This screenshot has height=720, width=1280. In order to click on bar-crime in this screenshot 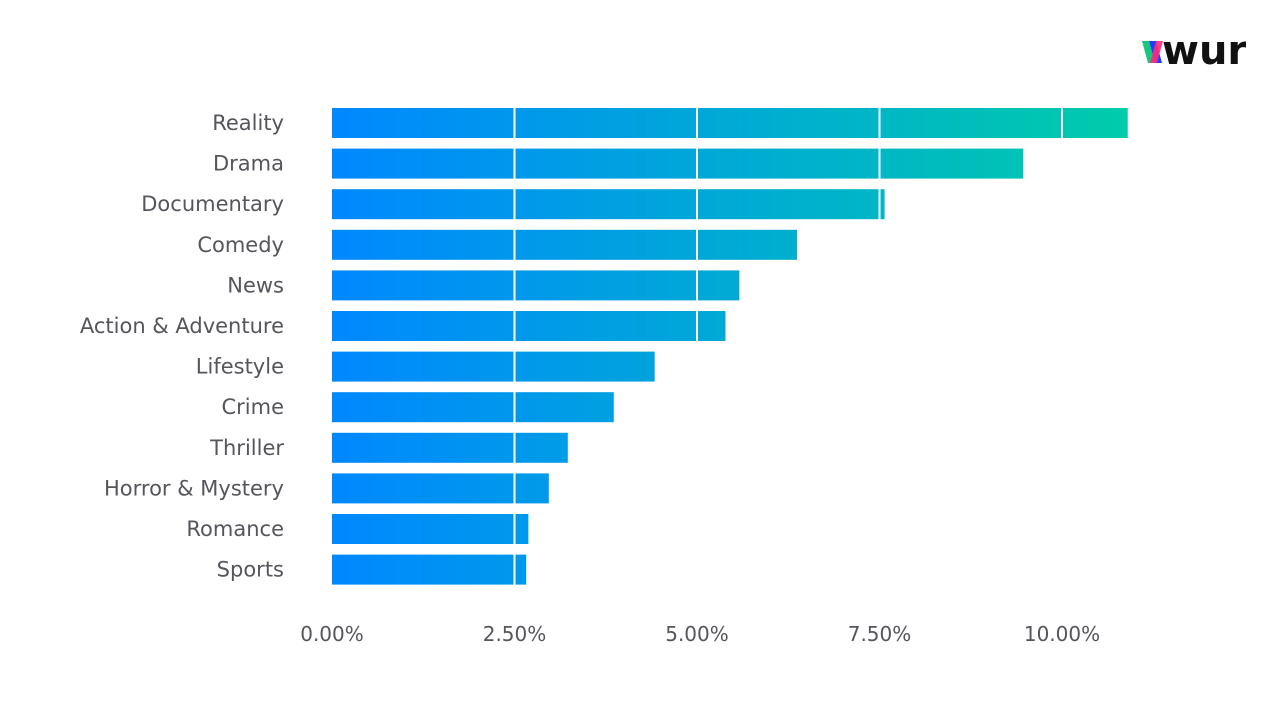, I will do `click(473, 407)`.